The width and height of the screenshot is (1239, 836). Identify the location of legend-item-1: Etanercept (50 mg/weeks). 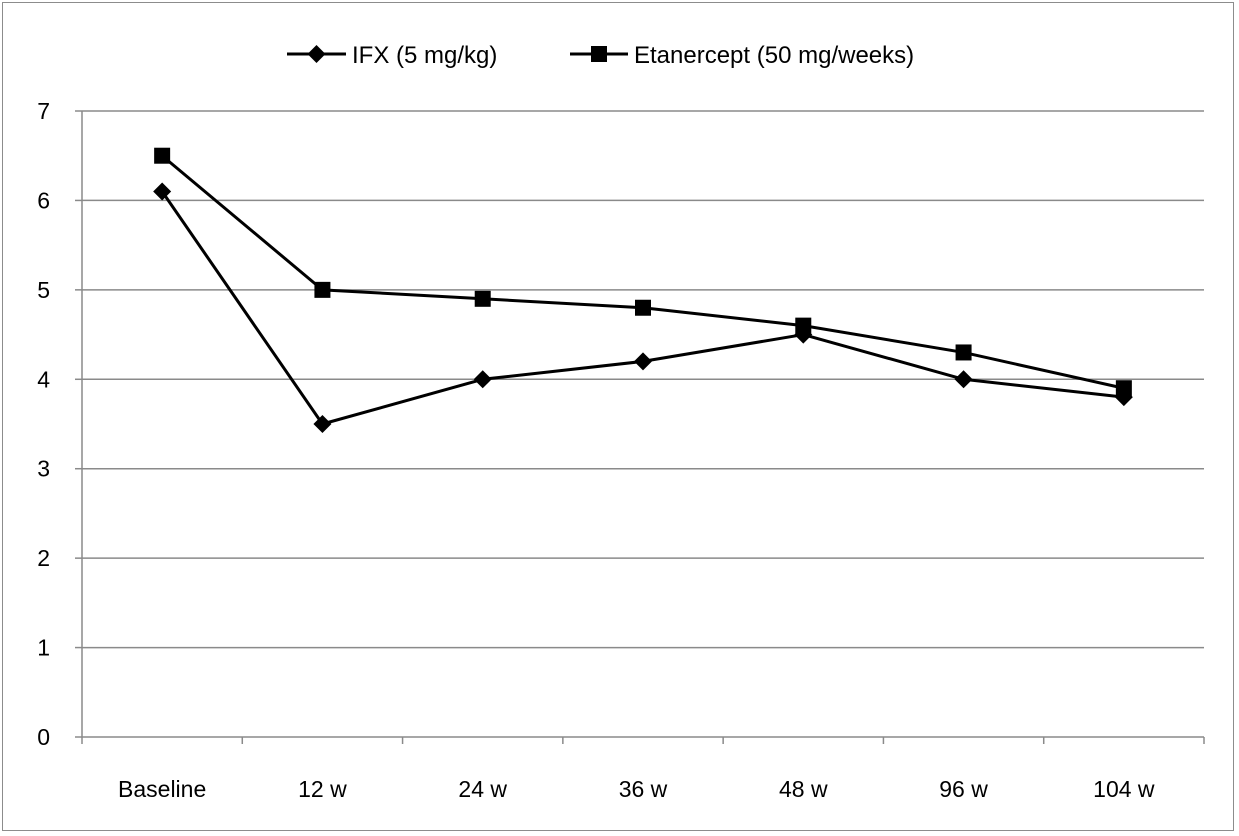
(742, 55).